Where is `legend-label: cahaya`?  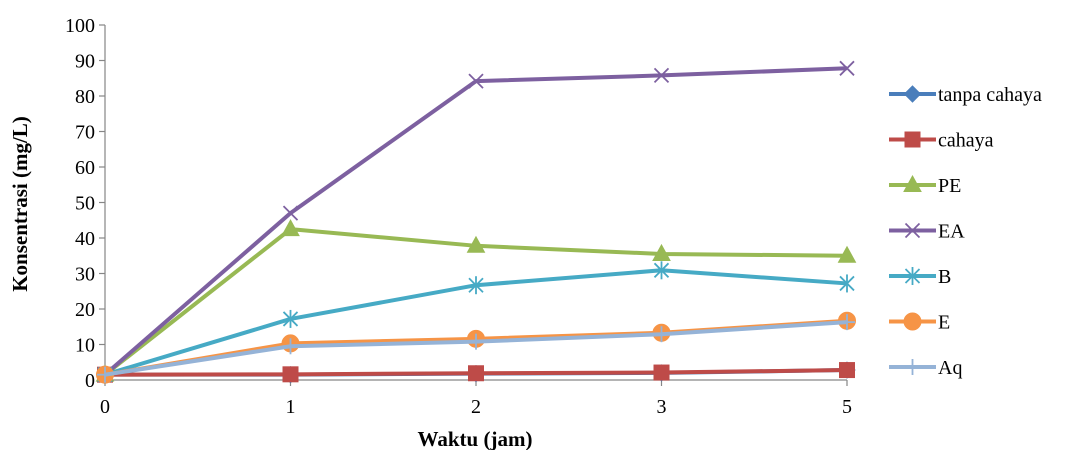 legend-label: cahaya is located at coordinates (966, 141).